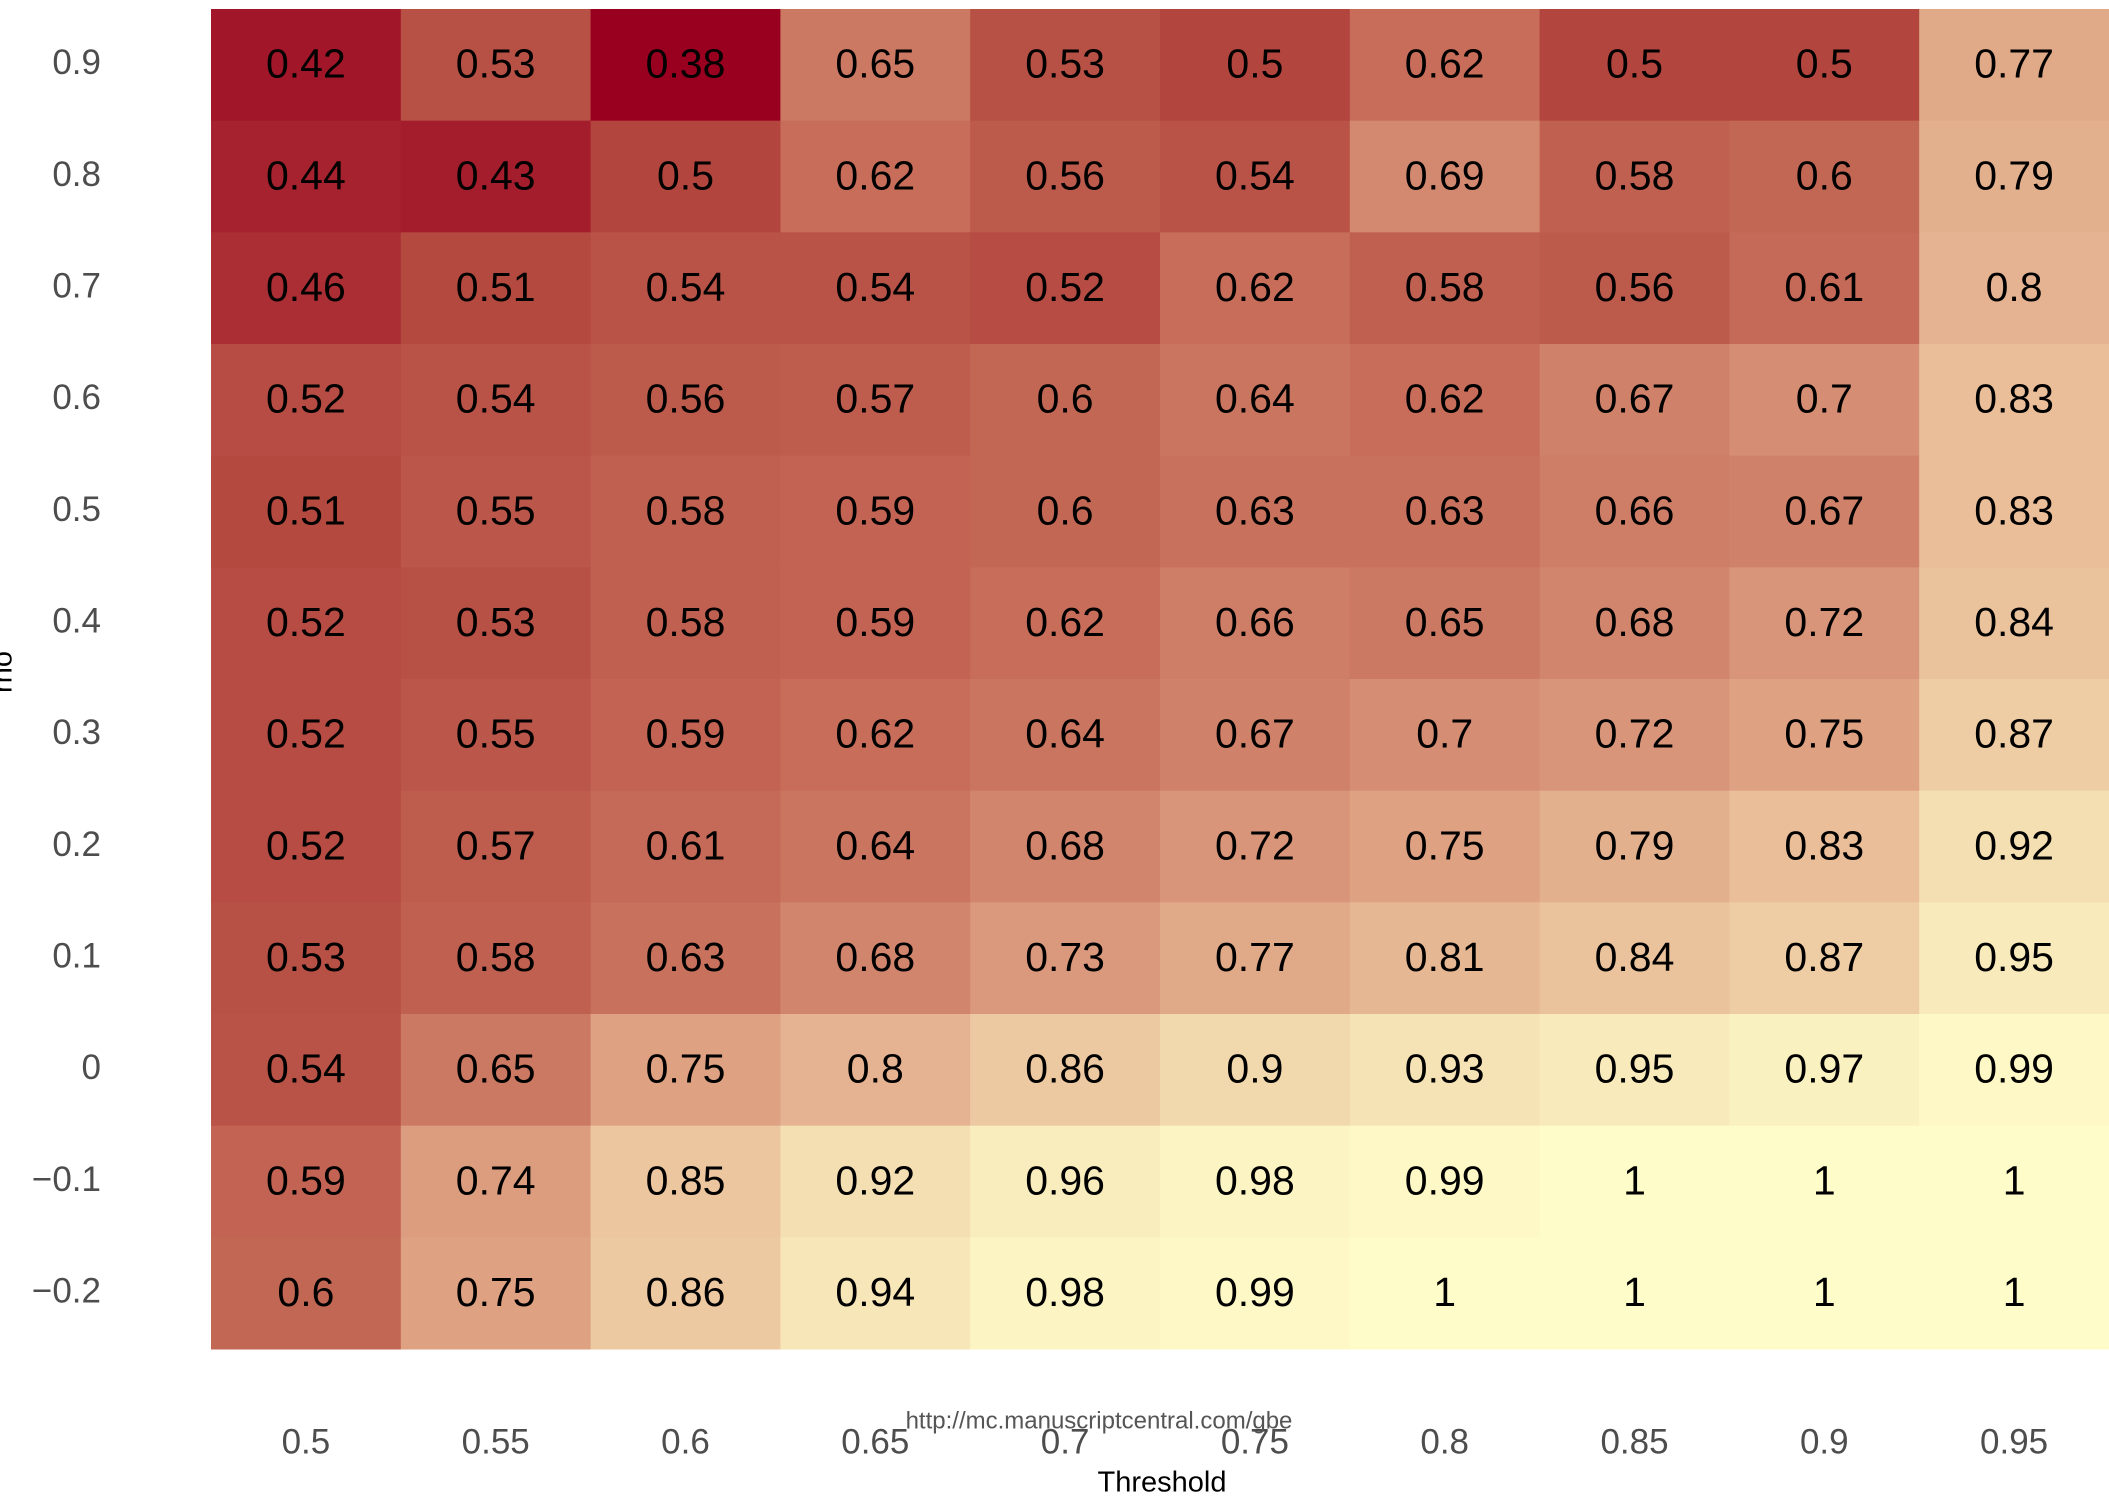 This screenshot has height=1502, width=2109. Describe the element at coordinates (1634, 64) in the screenshot. I see `cell-label: 0.5` at that location.